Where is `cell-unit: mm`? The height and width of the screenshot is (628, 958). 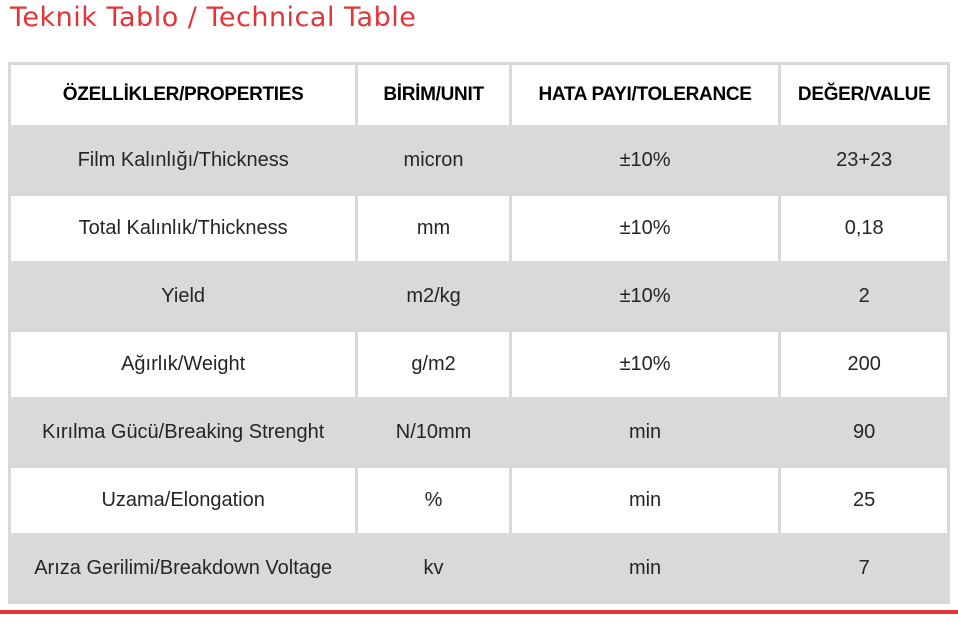 cell-unit: mm is located at coordinates (433, 228).